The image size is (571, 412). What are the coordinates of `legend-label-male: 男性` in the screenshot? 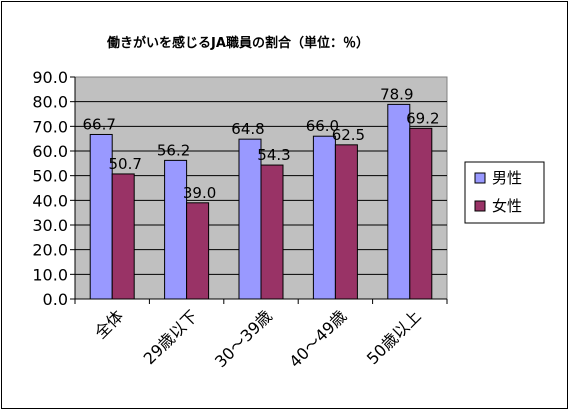 It's located at (507, 178).